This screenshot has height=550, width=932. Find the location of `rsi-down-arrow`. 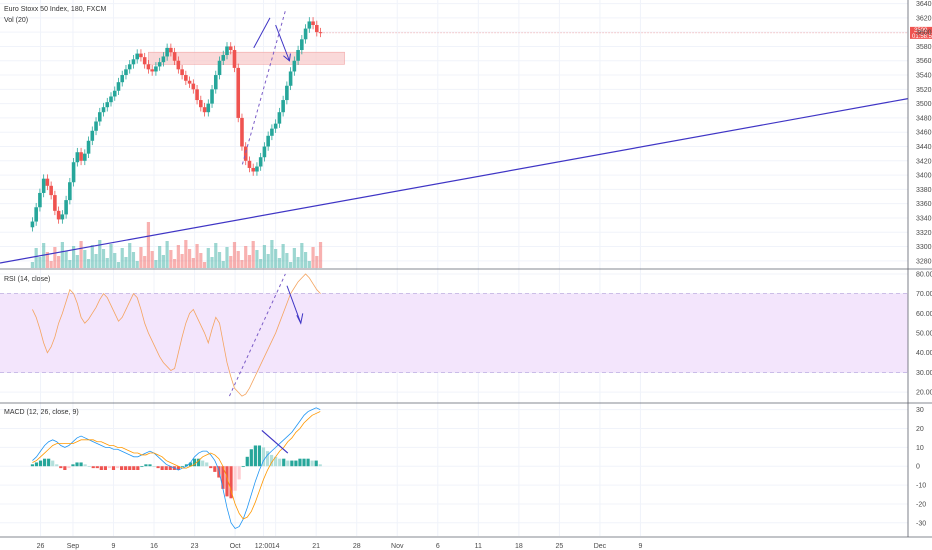

rsi-down-arrow is located at coordinates (294, 304).